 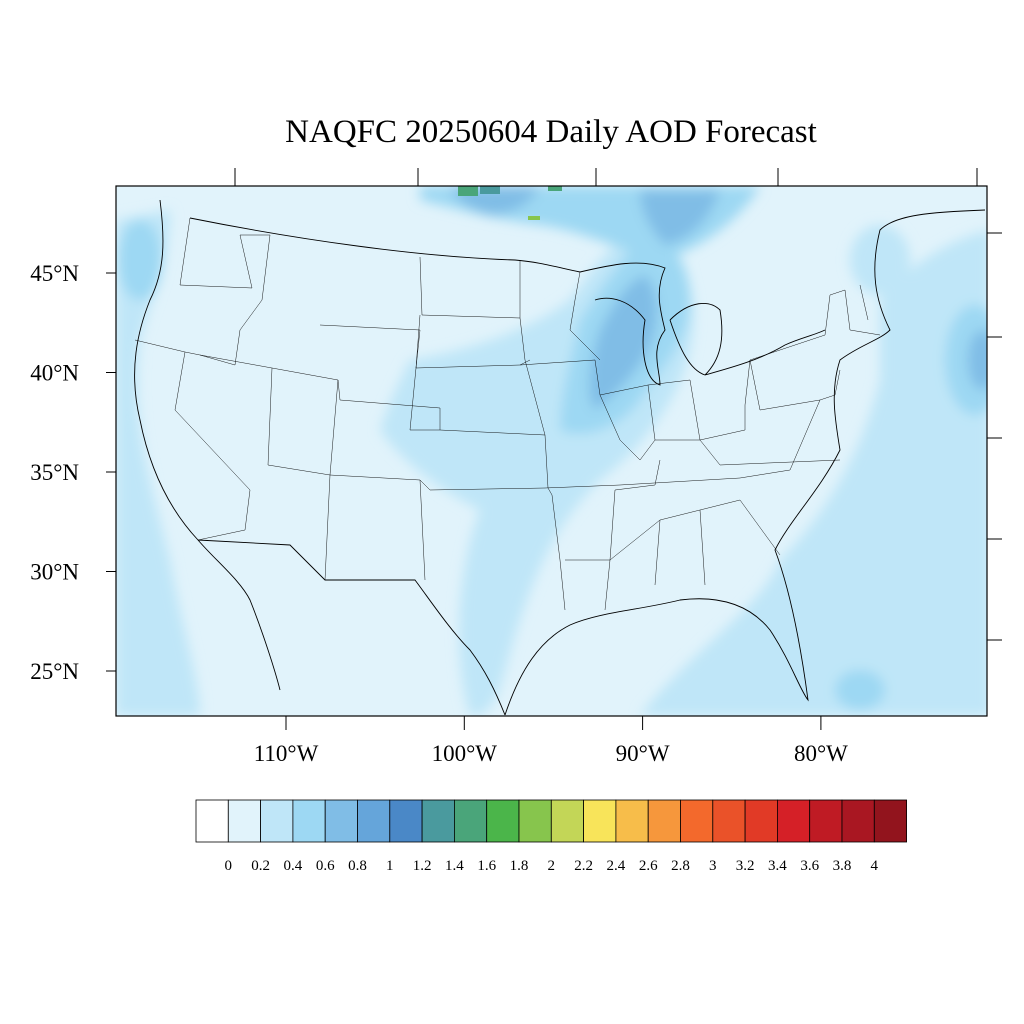 What do you see at coordinates (140, 260) in the screenshot?
I see `aod-contour-pnw` at bounding box center [140, 260].